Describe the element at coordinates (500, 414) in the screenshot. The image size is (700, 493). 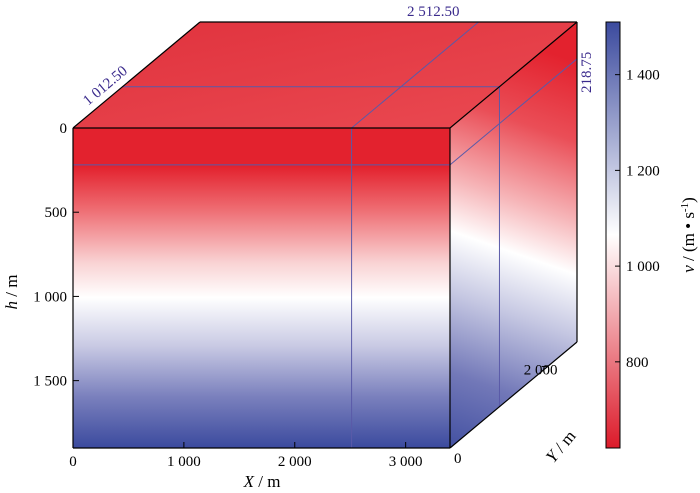
I see `y-axis: 0 2 000` at that location.